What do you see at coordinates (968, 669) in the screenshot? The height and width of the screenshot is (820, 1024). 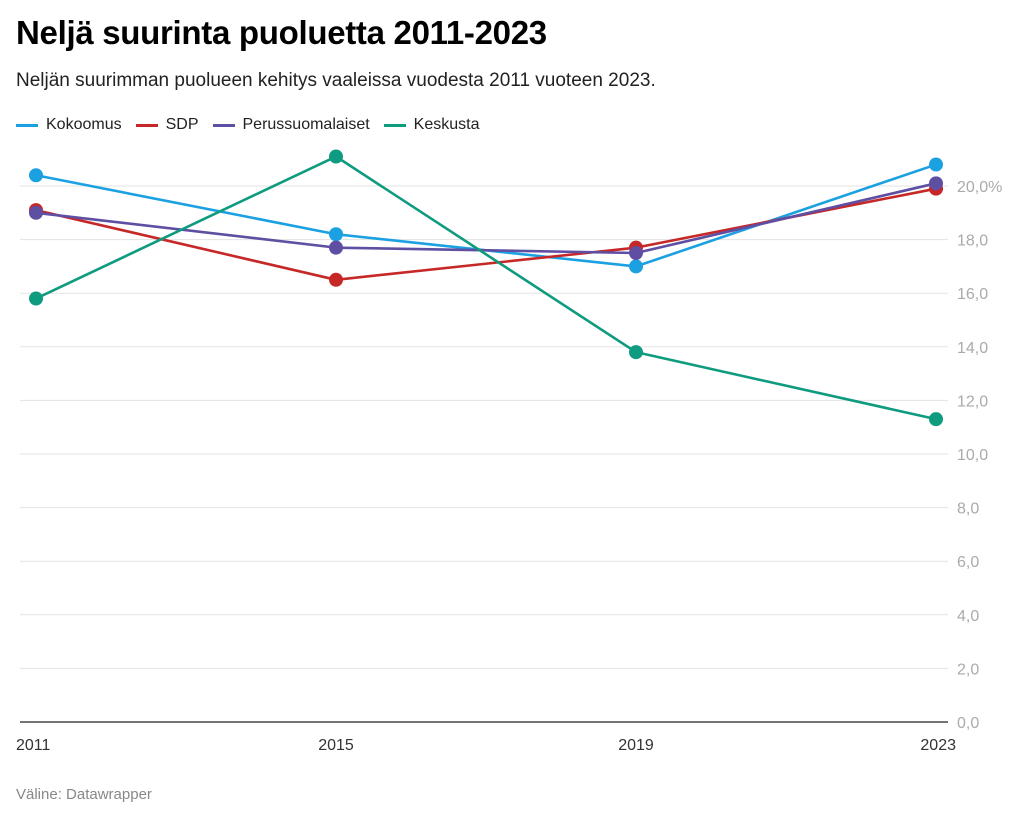 I see `y-tick-label: 2,0` at bounding box center [968, 669].